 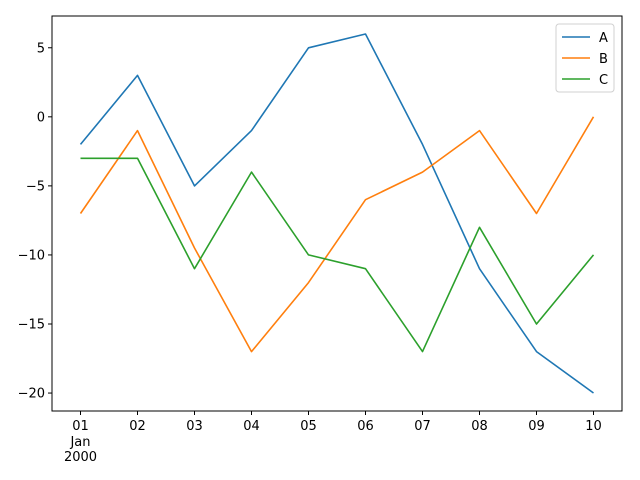 What do you see at coordinates (31, 394) in the screenshot?
I see `y-tick-label: −20` at bounding box center [31, 394].